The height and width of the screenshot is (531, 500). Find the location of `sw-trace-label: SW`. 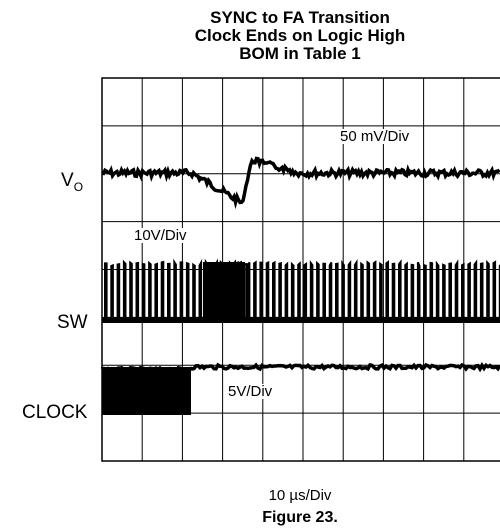

sw-trace-label: SW is located at coordinates (72, 322).